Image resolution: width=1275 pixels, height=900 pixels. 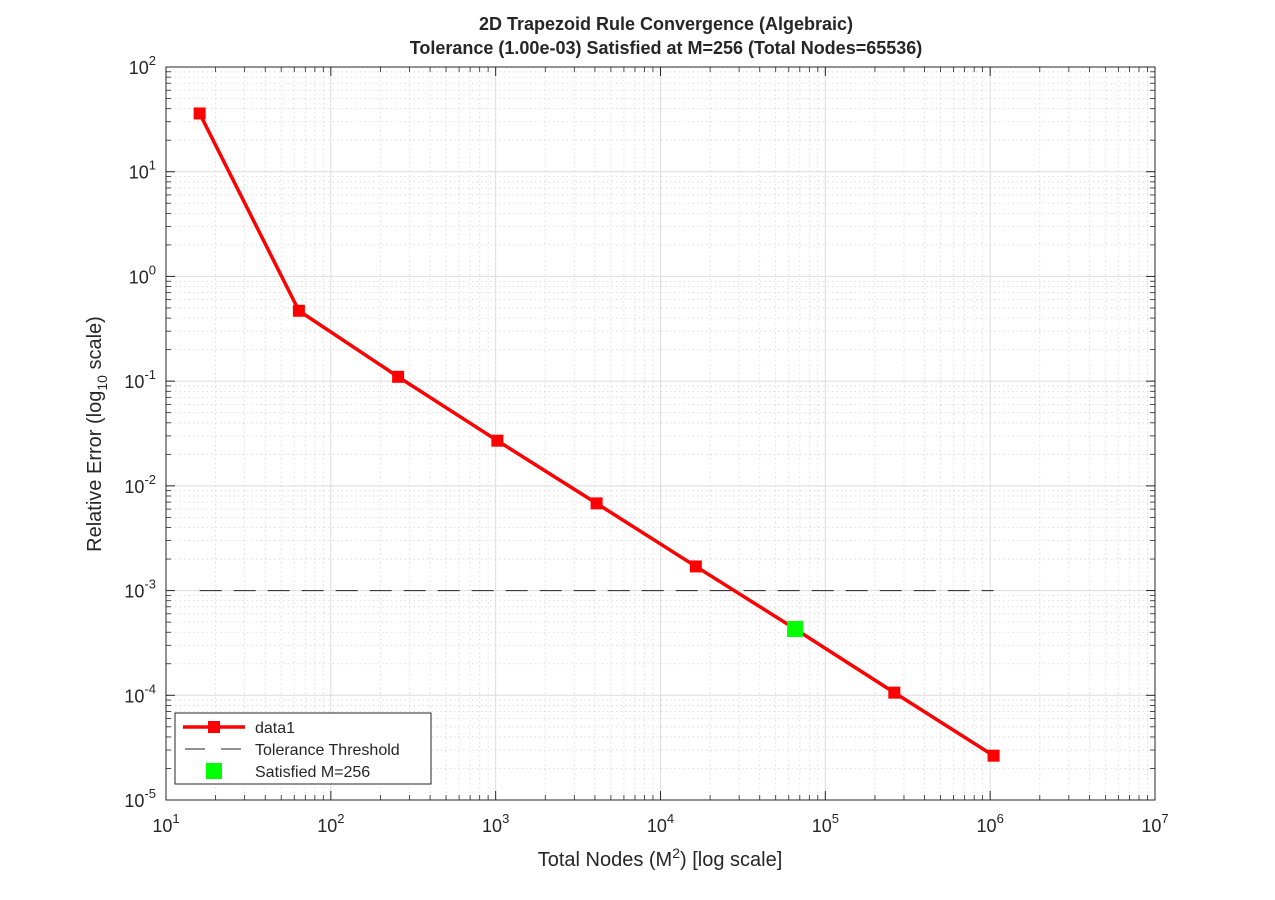 I want to click on y-tick-label-exponent: -4, so click(x=150, y=688).